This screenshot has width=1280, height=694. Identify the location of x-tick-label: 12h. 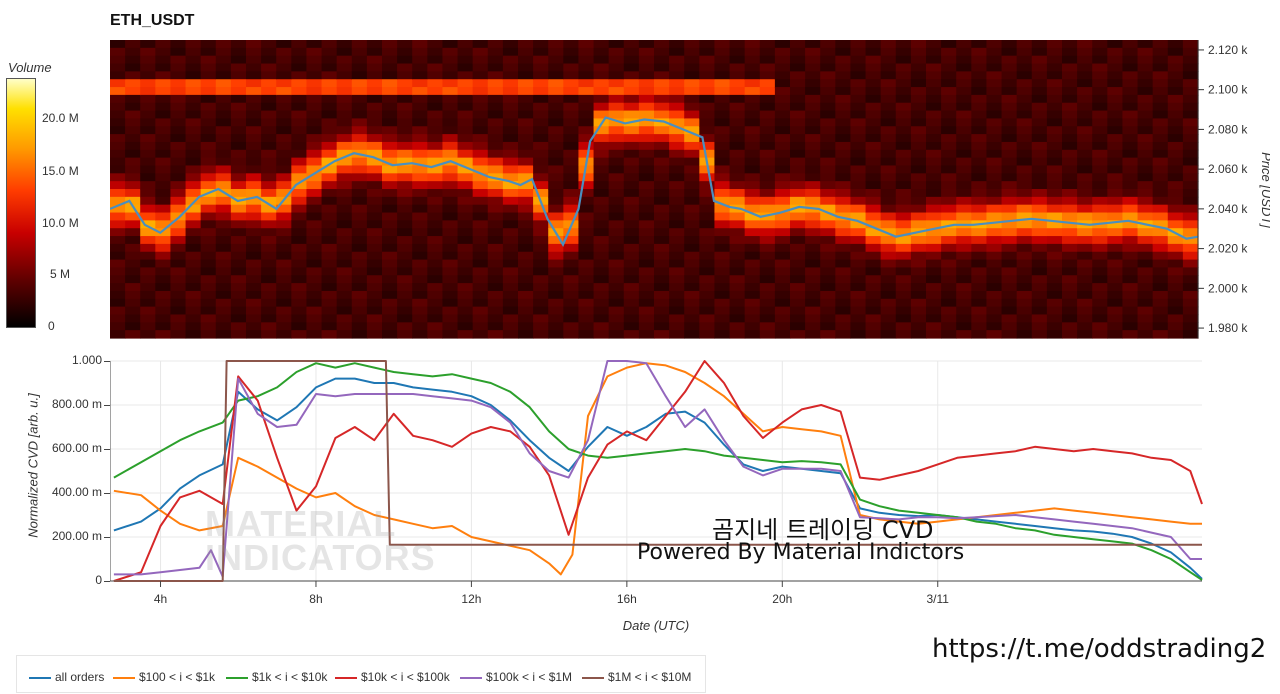
(471, 599).